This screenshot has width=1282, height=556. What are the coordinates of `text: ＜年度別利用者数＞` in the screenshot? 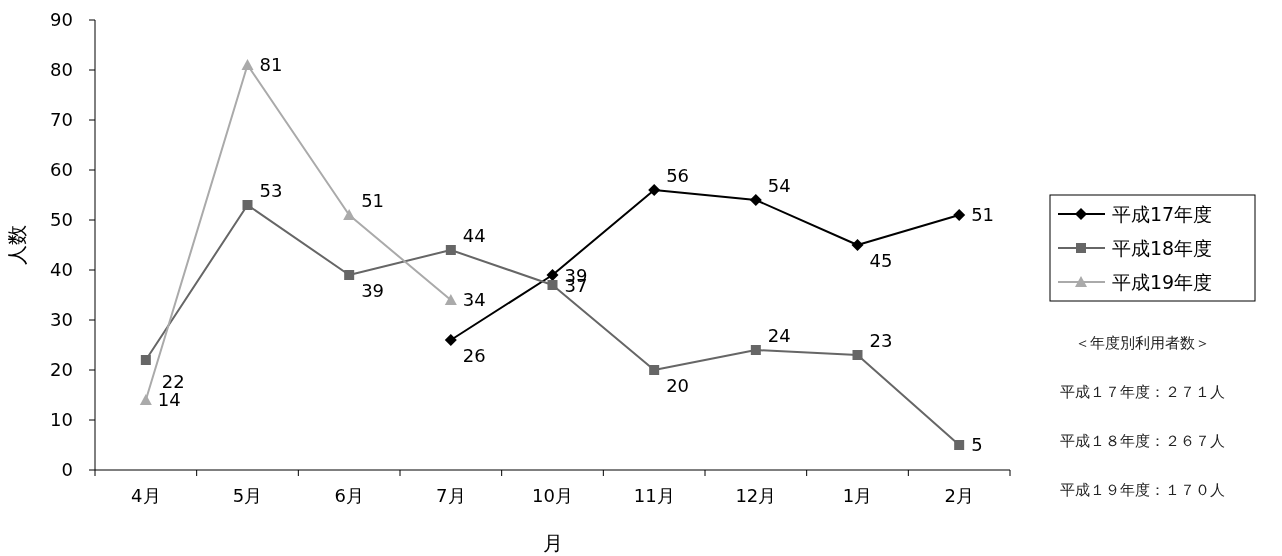 It's located at (1142, 343).